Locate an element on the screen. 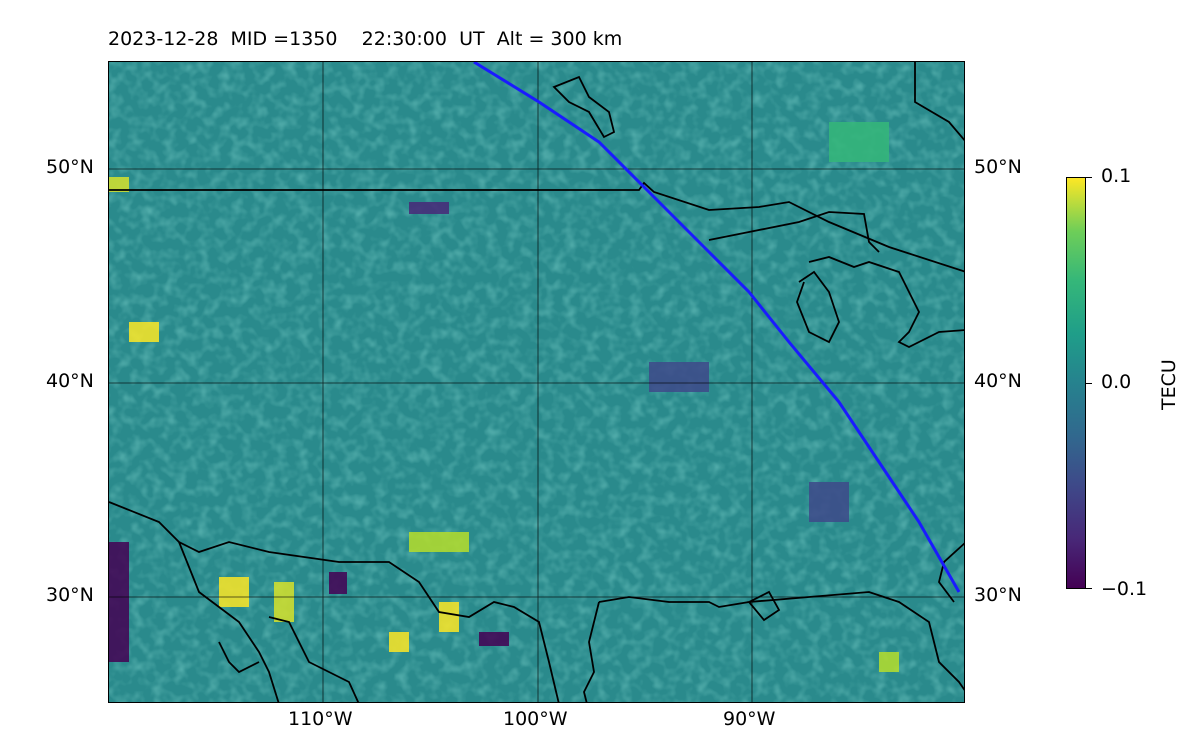 This screenshot has width=1200, height=750. hudson-bay-edge is located at coordinates (939, 102).